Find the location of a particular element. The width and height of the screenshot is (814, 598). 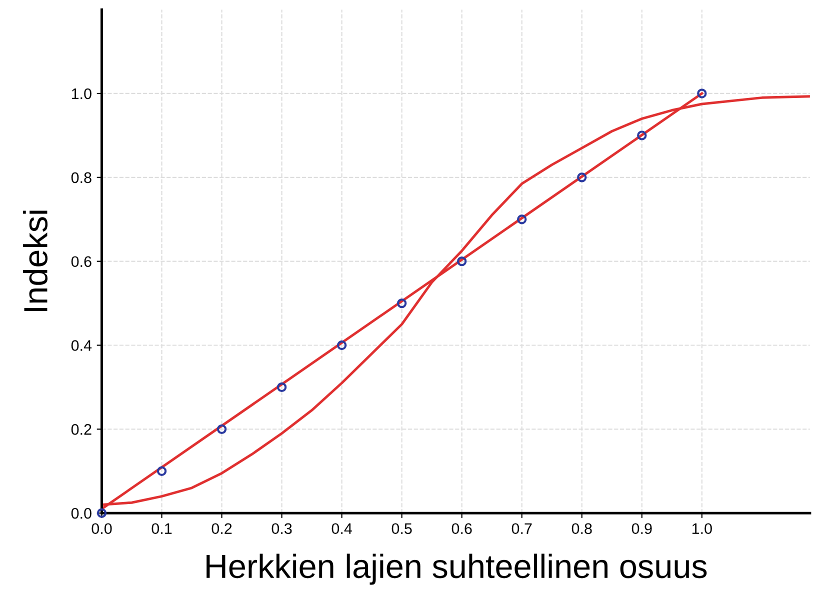

x-tick-label: 0.0 is located at coordinates (102, 528).